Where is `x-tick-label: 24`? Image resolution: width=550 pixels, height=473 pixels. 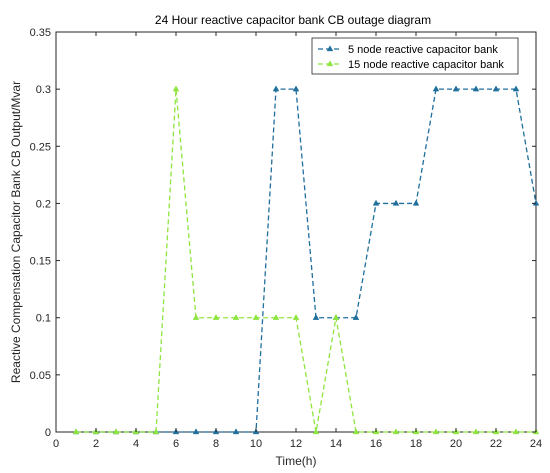 x-tick-label: 24 is located at coordinates (536, 444).